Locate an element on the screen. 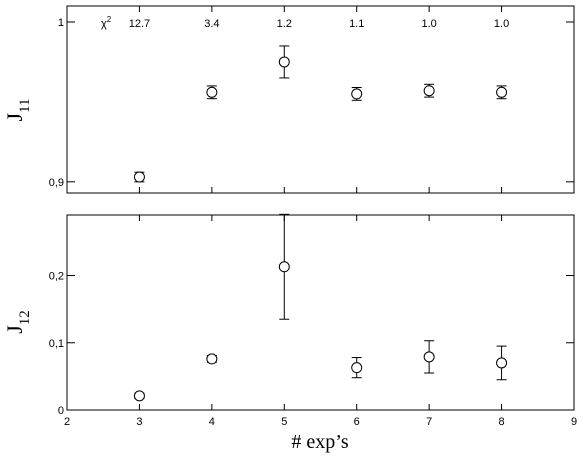 The height and width of the screenshot is (457, 586). y-tick-label-j11: 1 is located at coordinates (61, 23).